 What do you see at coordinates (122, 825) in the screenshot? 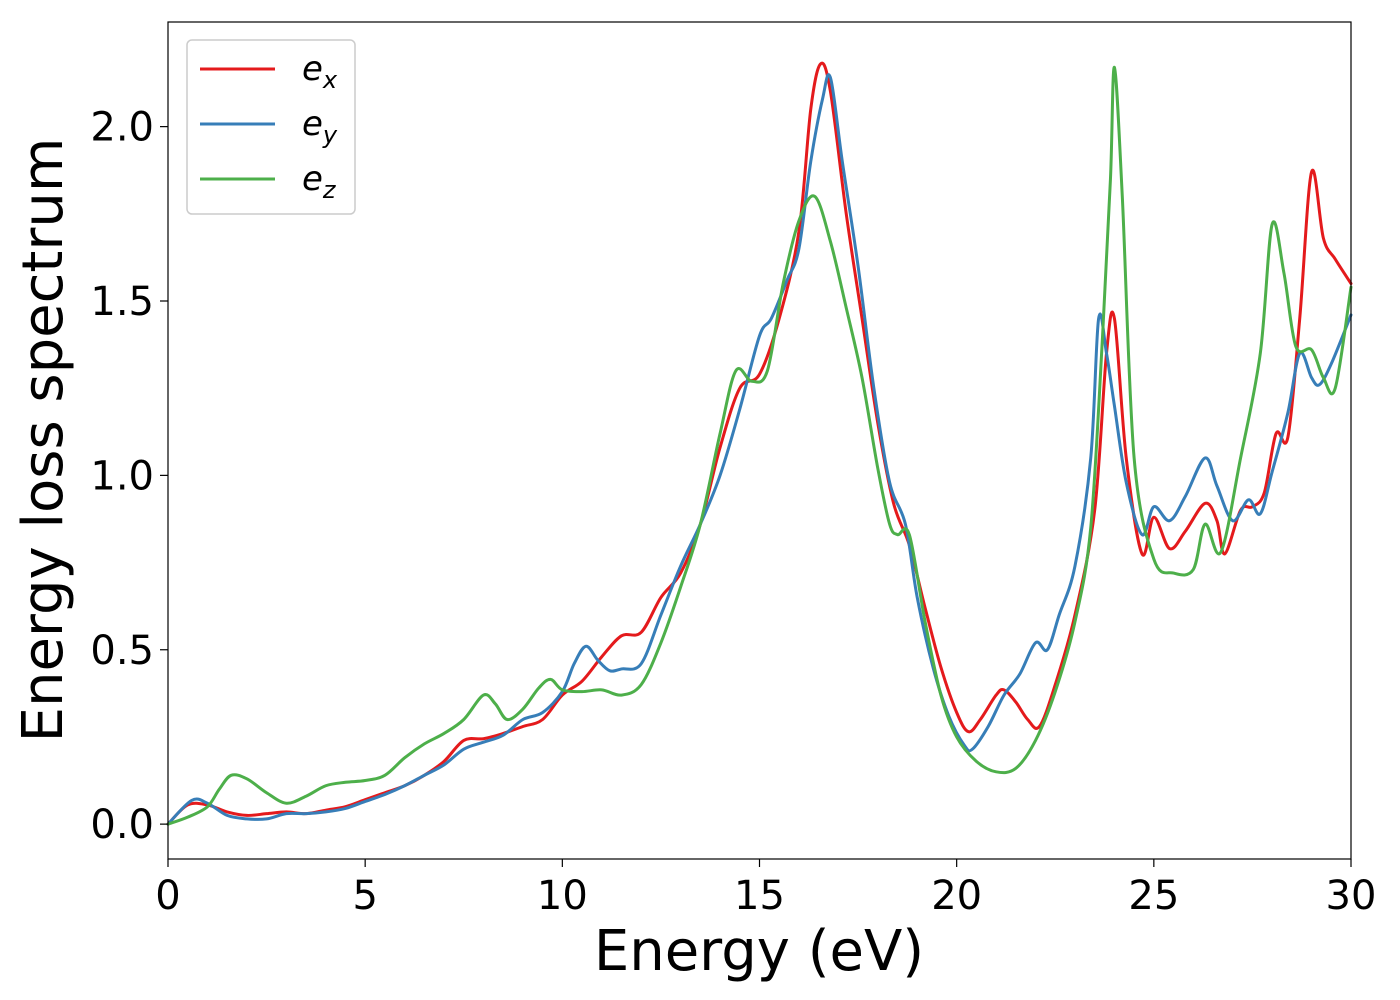
I see `y-tick-label: 0.0` at bounding box center [122, 825].